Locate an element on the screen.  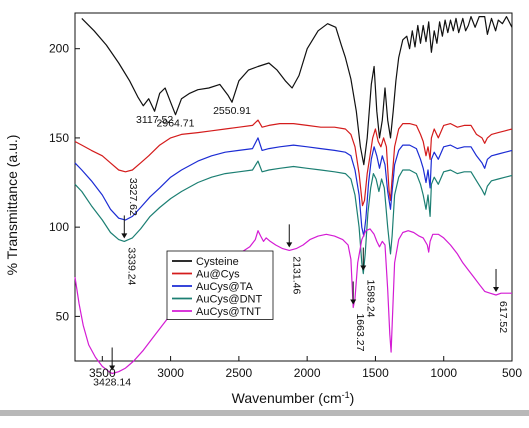
annotation-label: 2131.46 is located at coordinates (296, 275).